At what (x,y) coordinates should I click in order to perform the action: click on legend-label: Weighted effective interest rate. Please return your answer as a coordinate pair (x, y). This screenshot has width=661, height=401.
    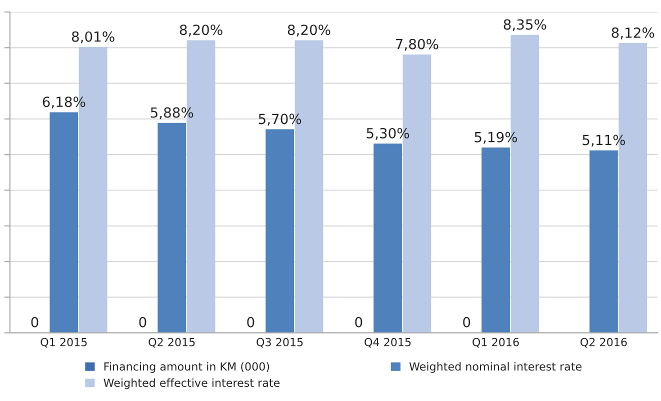
    Looking at the image, I should click on (192, 384).